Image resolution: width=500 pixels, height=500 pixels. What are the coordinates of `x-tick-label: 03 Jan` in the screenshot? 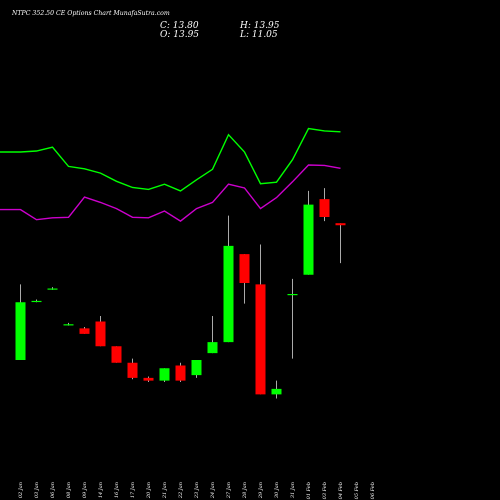 It's located at (37, 490).